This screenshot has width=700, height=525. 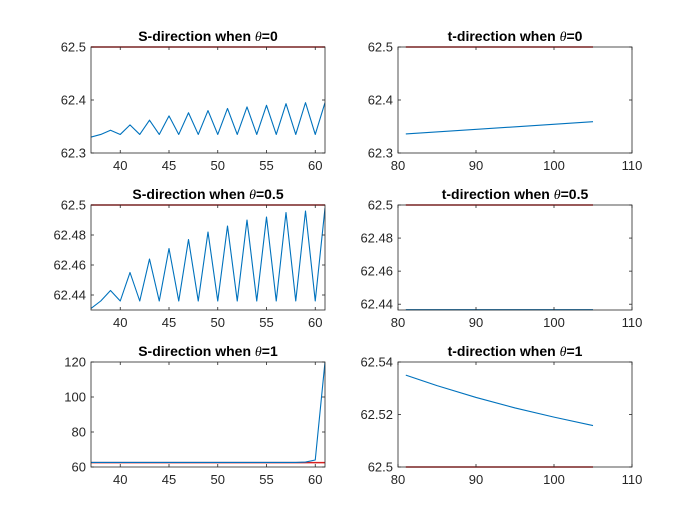 I want to click on subplot-title: S-direction when θ=0, so click(x=208, y=36).